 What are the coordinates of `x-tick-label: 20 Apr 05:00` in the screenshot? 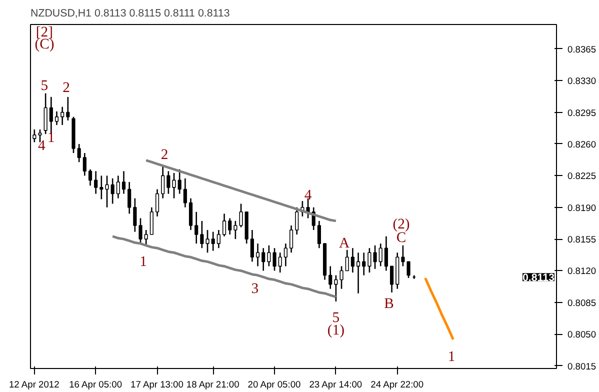 It's located at (274, 385).